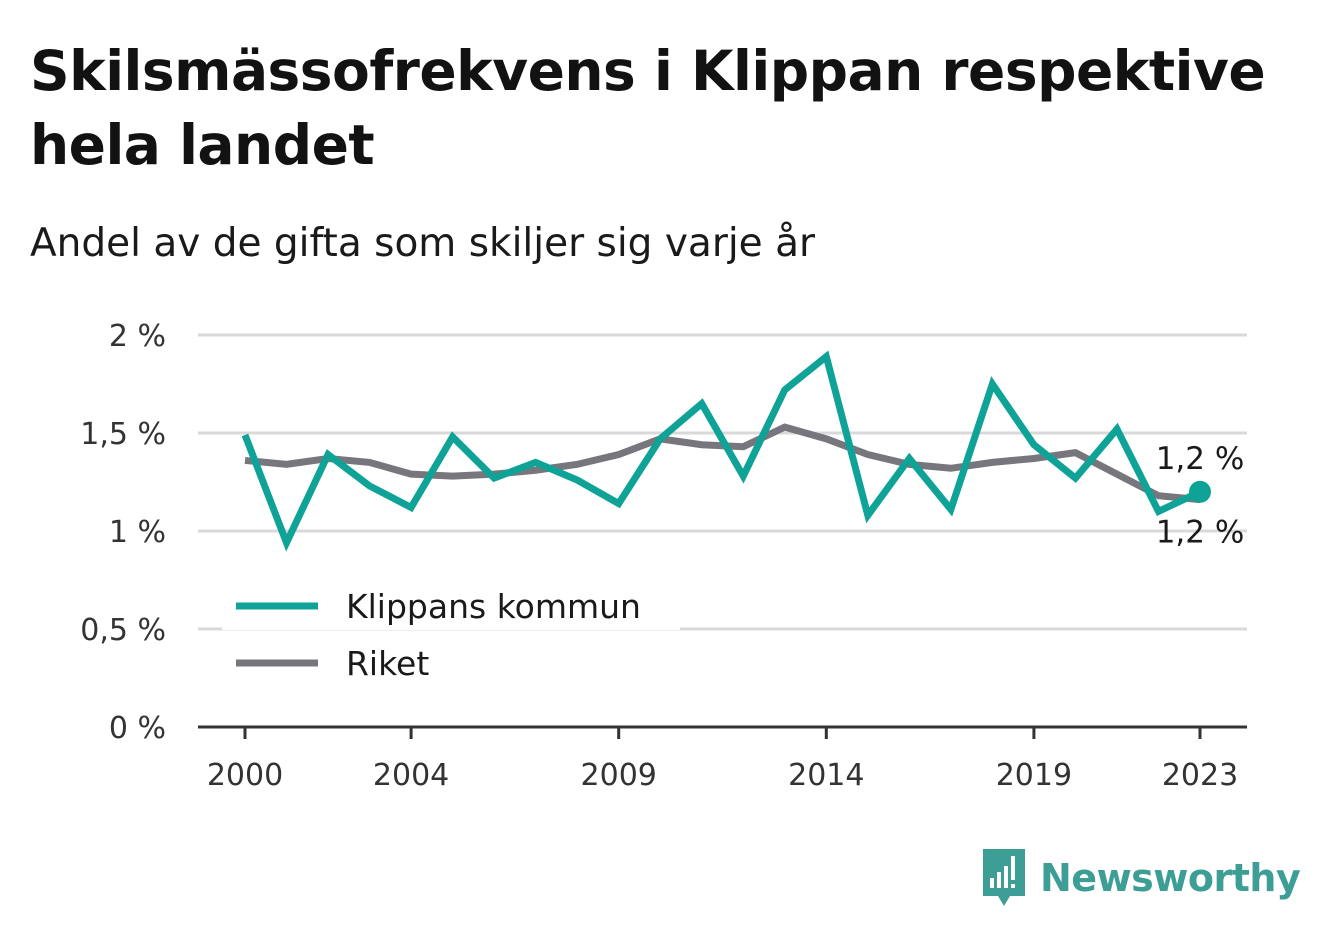  I want to click on y-tick-label: 0 %, so click(137, 728).